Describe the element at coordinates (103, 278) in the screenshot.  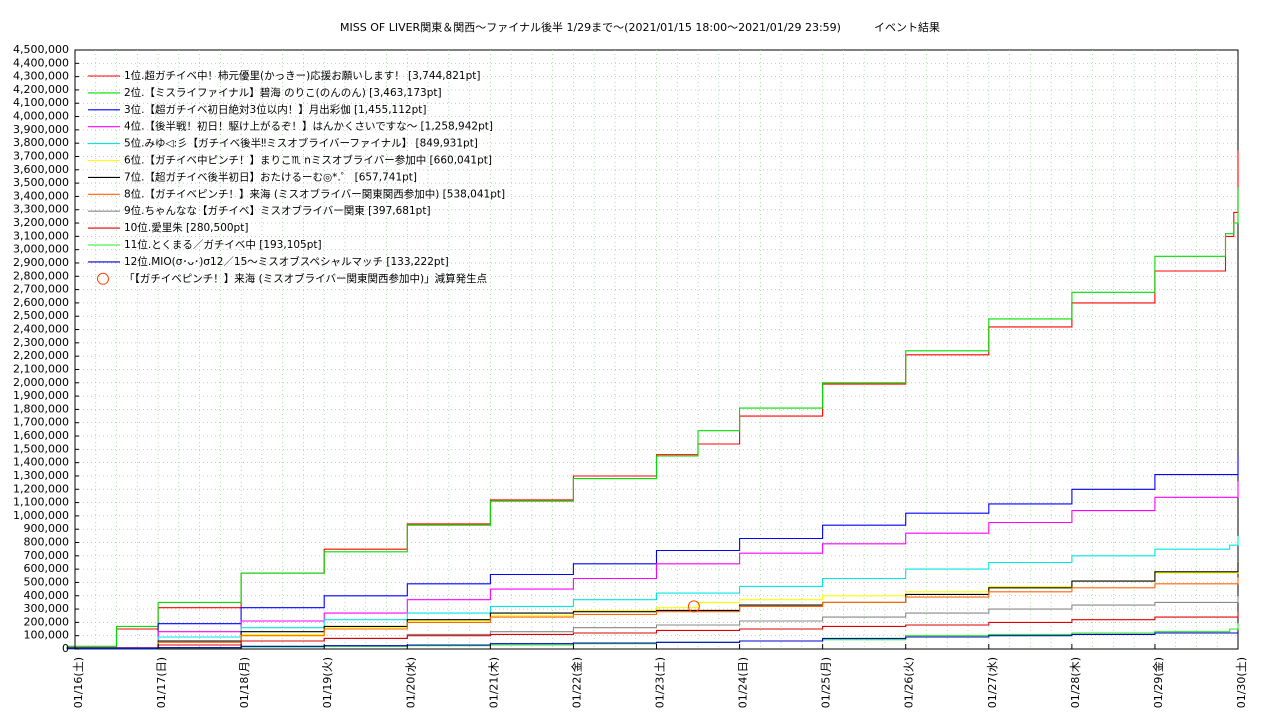
I see `legend-annotation-marker` at that location.